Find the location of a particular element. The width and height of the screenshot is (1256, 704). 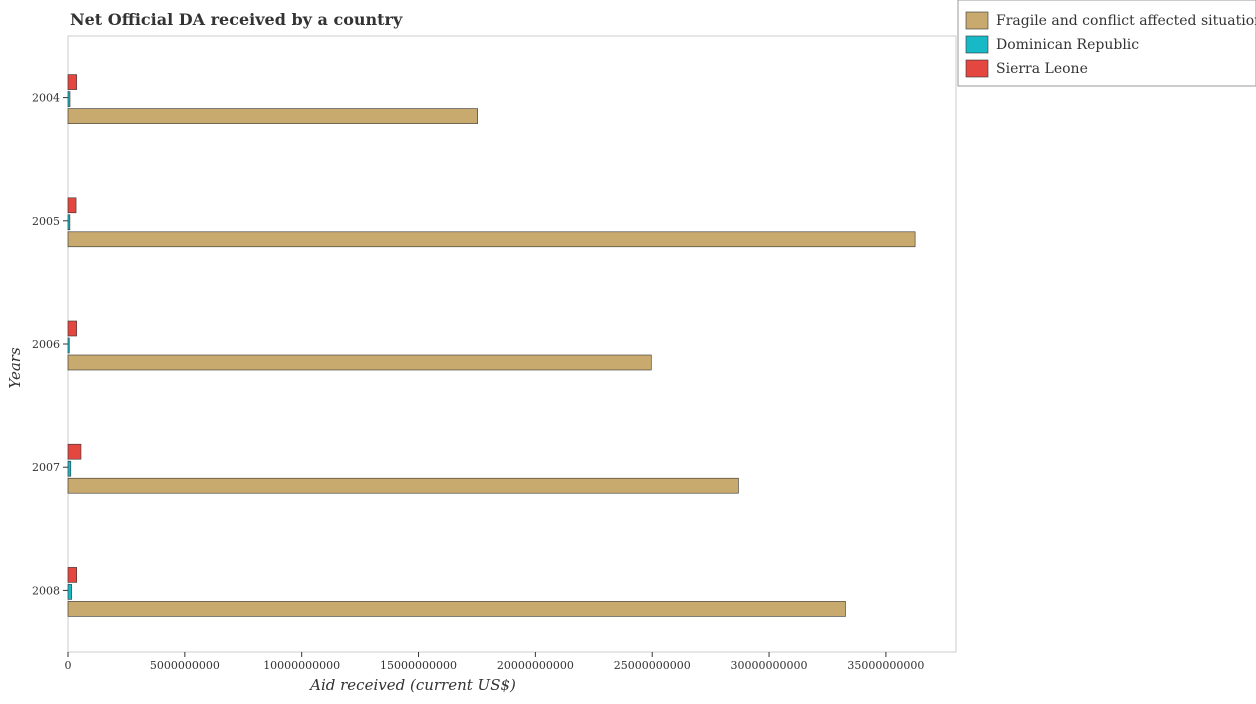

legend-label-0: Fragile and conflict affected situations is located at coordinates (1126, 21).